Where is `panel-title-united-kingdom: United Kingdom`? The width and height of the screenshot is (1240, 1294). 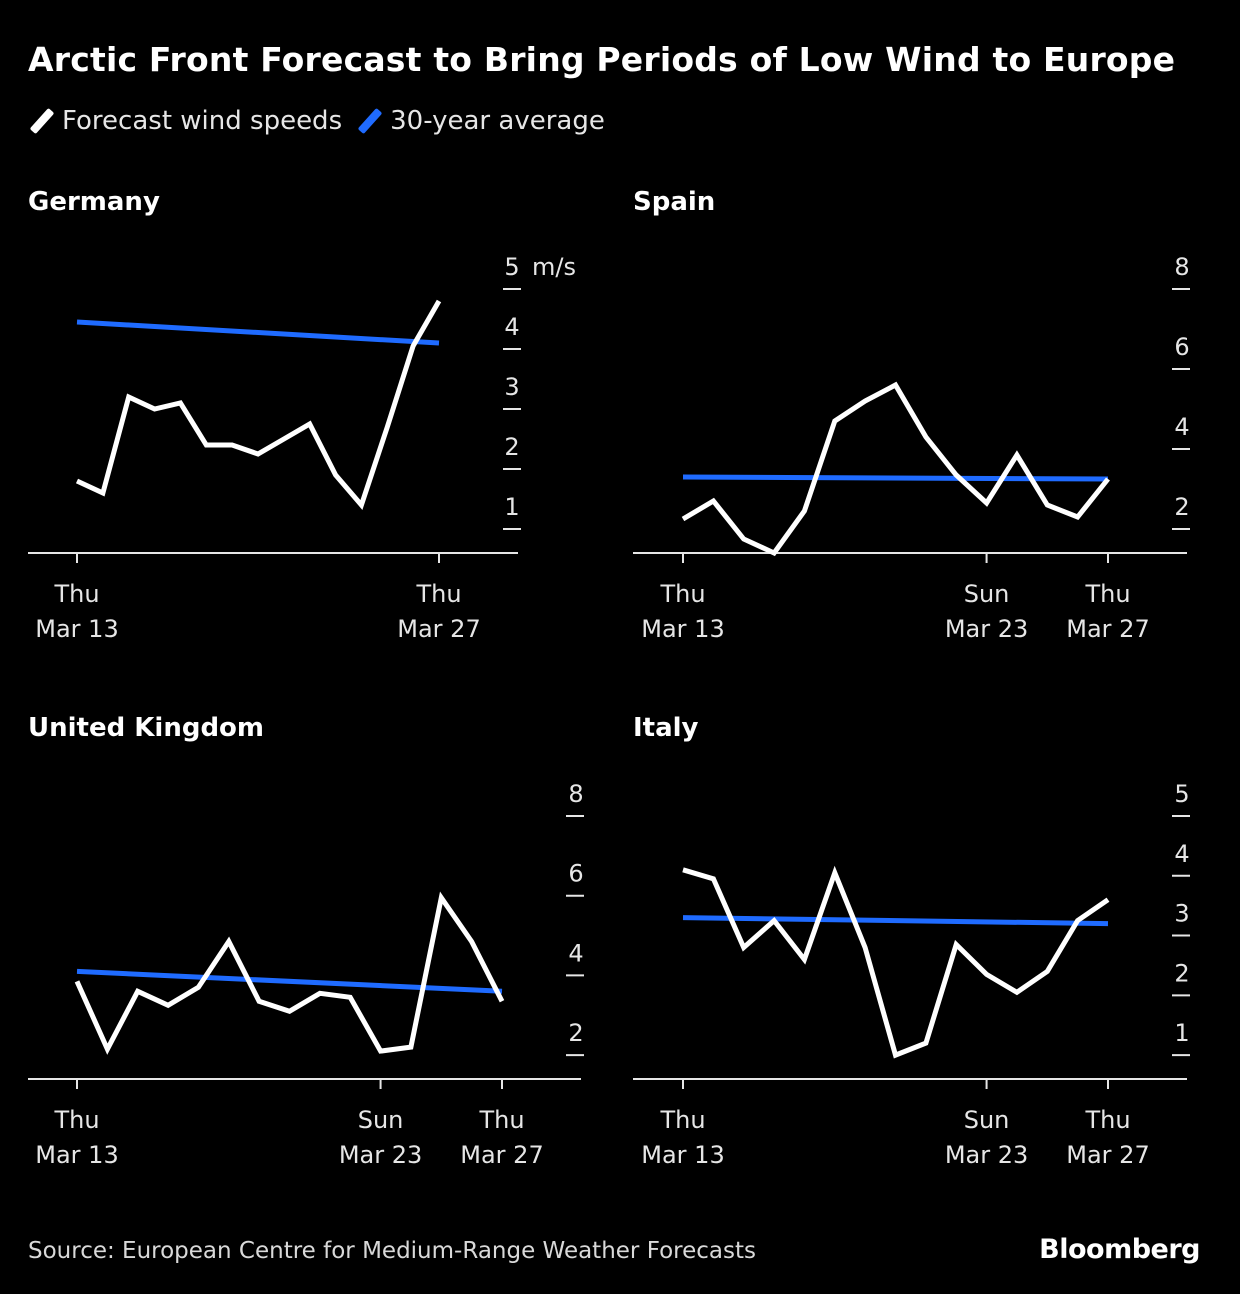
panel-title-united-kingdom: United Kingdom is located at coordinates (146, 728).